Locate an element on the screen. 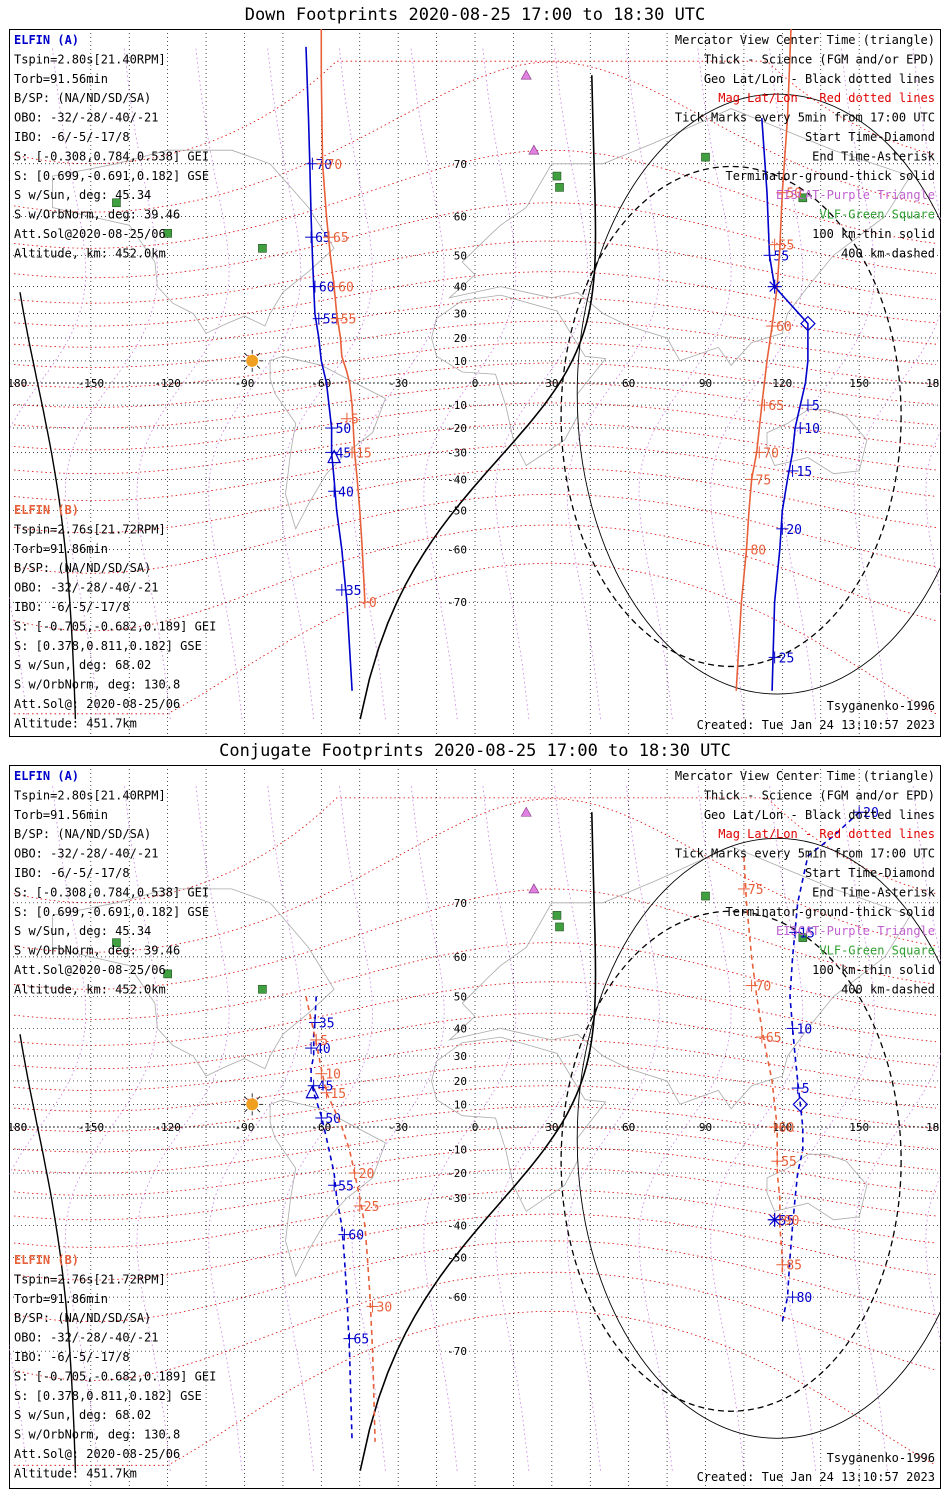 The width and height of the screenshot is (950, 1500). info-line: S: [-0.308,0.784,0.538] GEI is located at coordinates (111, 892).